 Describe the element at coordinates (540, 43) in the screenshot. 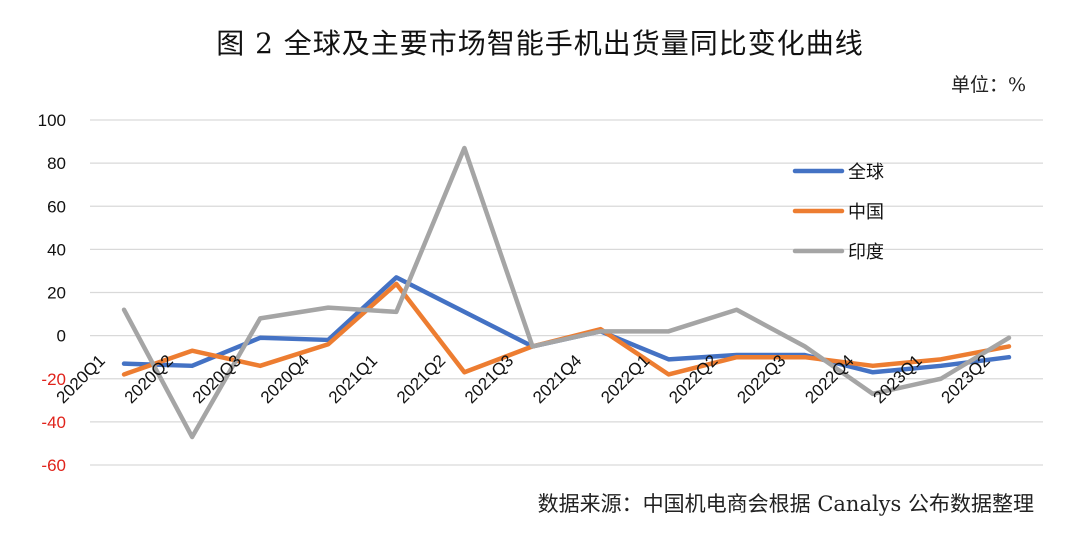

I see `chart-title: 图 2 全球及主要市场智能手机出货量同比变化曲线` at that location.